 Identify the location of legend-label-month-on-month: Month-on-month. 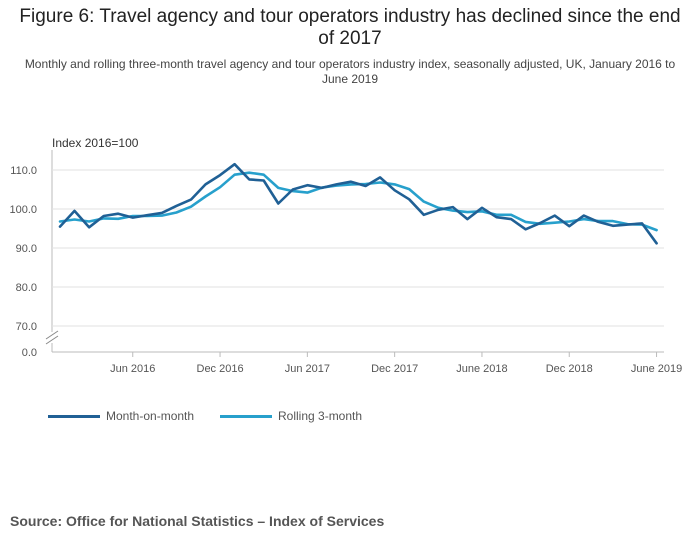
(150, 416).